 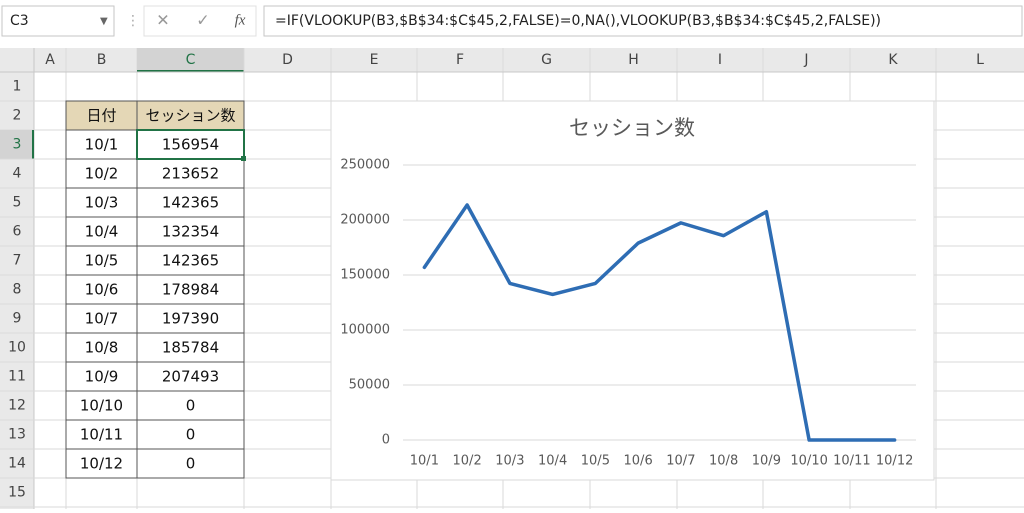 I want to click on name-box-text: C3, so click(x=19, y=21).